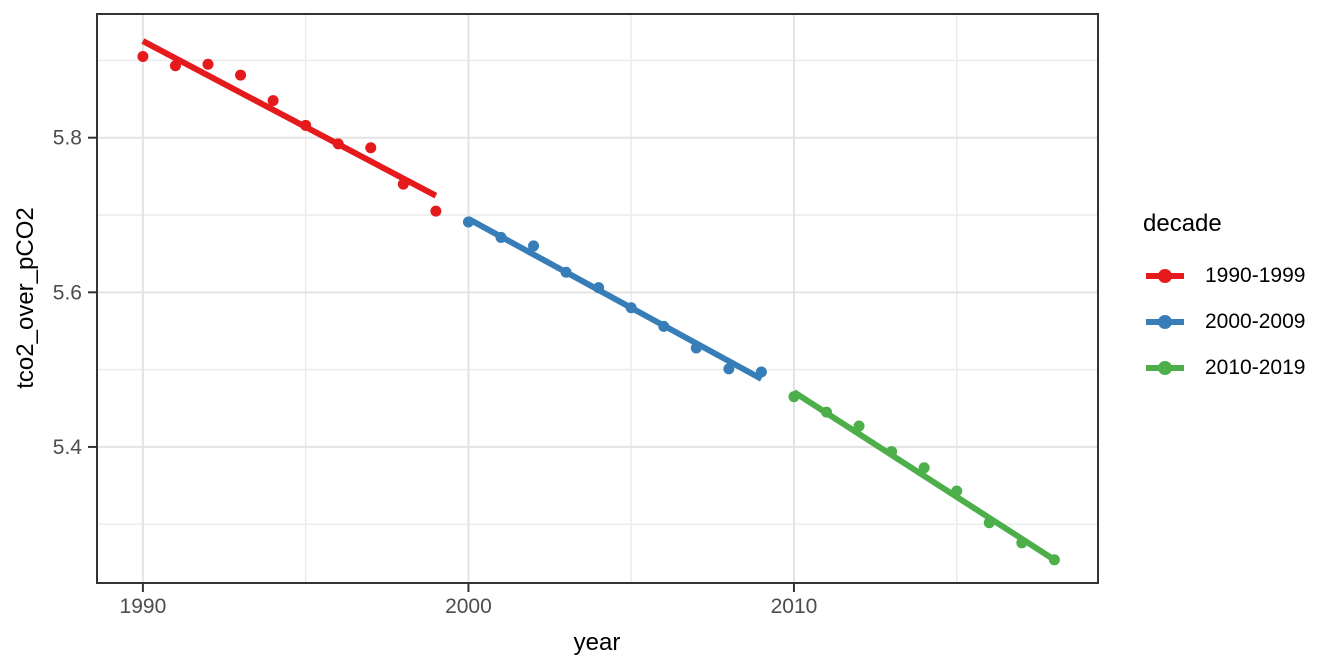  I want to click on y-tick-label: 5.4, so click(68, 447).